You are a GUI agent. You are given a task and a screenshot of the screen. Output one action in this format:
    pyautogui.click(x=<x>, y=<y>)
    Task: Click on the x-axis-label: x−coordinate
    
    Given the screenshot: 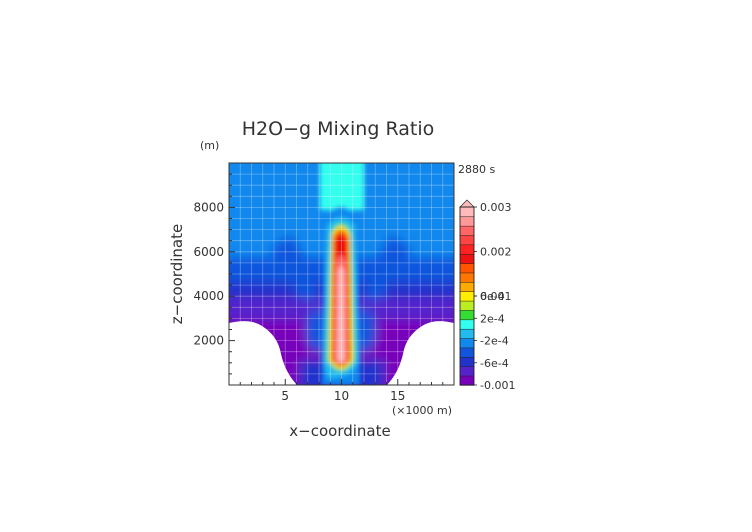 What is the action you would take?
    pyautogui.click(x=339, y=431)
    